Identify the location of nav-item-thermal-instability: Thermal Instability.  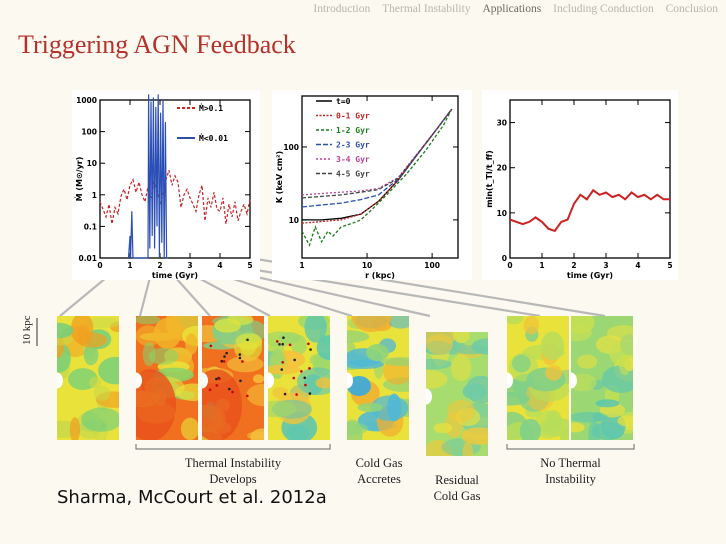
(426, 9).